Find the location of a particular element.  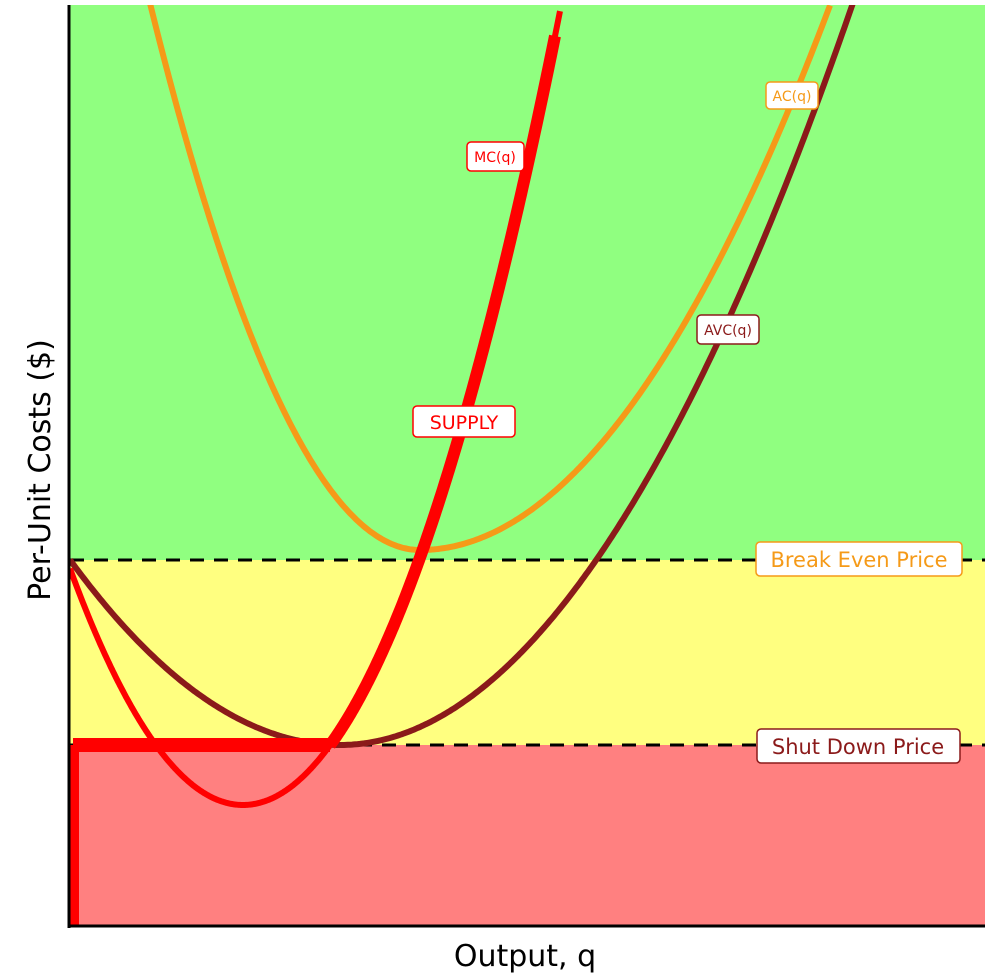

mc-label: MC(q) is located at coordinates (495, 156).